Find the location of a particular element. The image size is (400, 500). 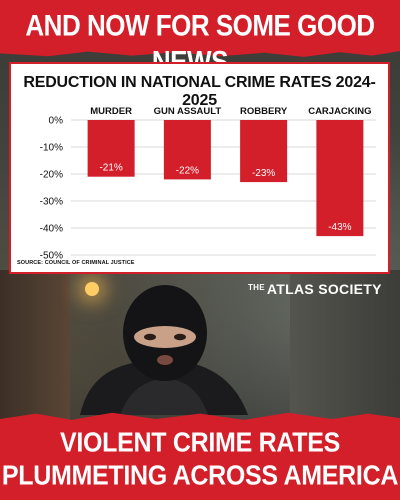

data-label: -22% is located at coordinates (187, 170).